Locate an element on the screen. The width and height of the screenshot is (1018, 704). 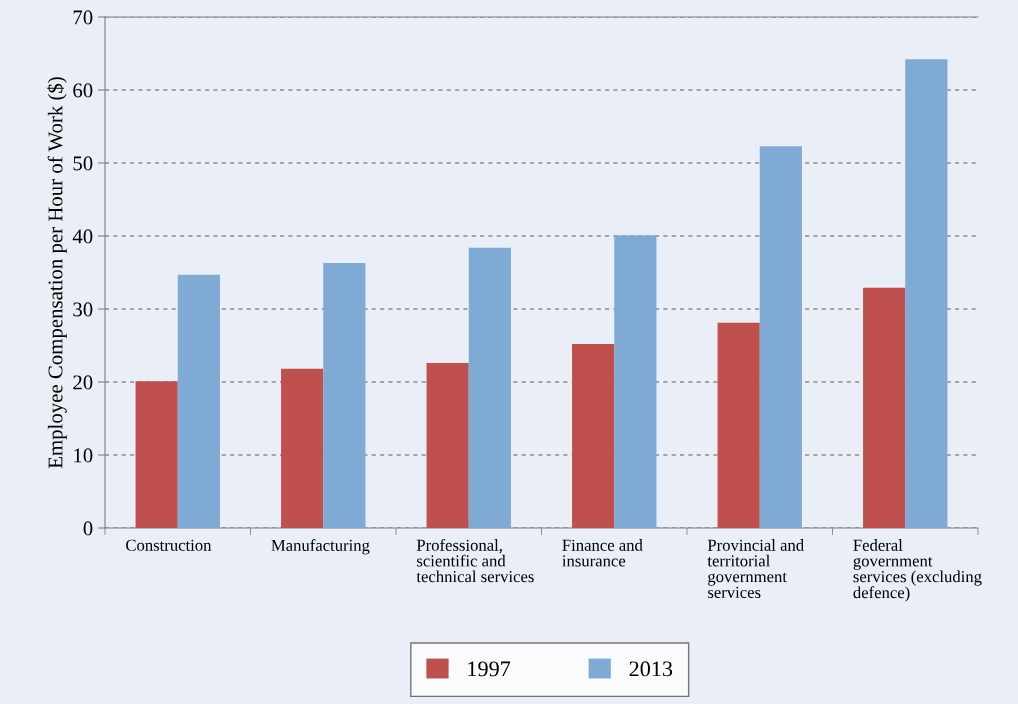
x-tick-label: Federal government services (excluding defence) is located at coordinates (917, 570).